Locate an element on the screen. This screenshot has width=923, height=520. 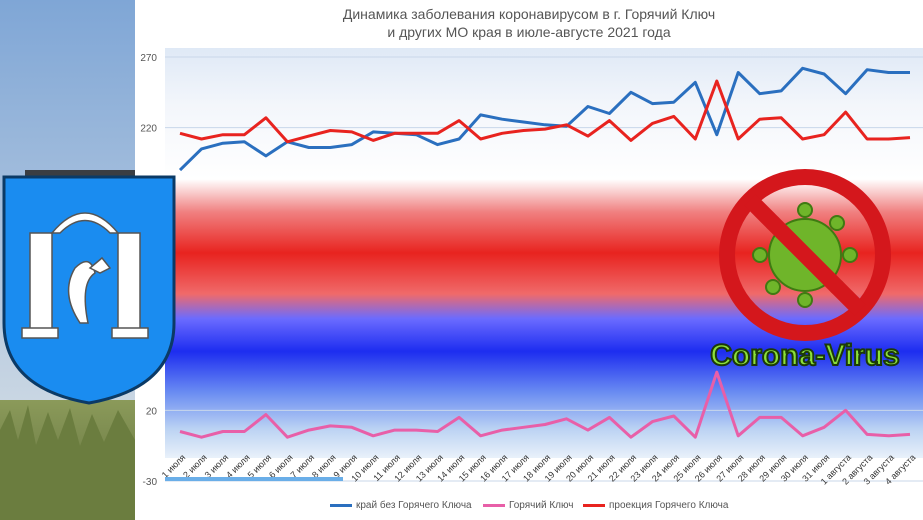
legend-item-pink: Горячий Ключ is located at coordinates (528, 507).